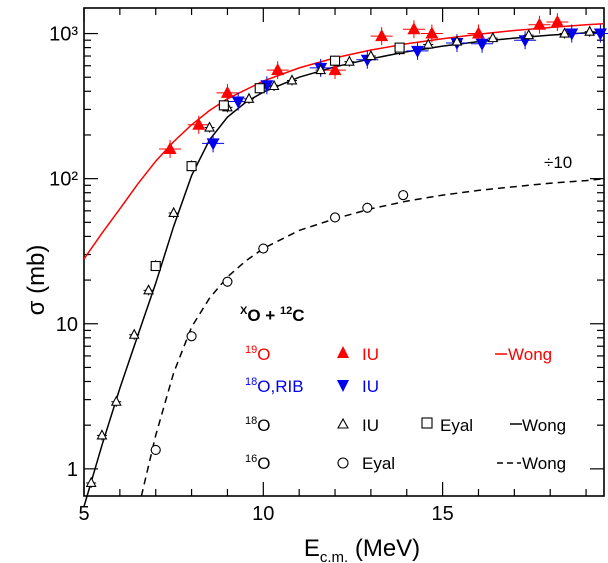 The height and width of the screenshot is (563, 608). I want to click on scale-note: ÷10, so click(558, 162).